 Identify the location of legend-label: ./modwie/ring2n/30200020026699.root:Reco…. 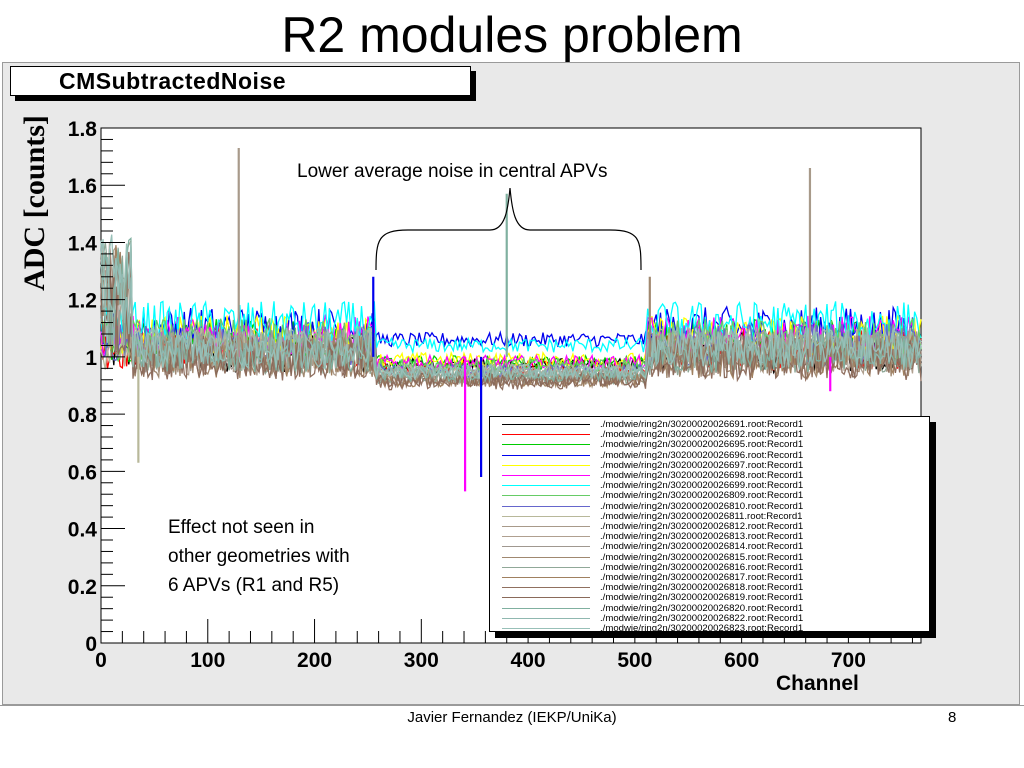
(702, 486).